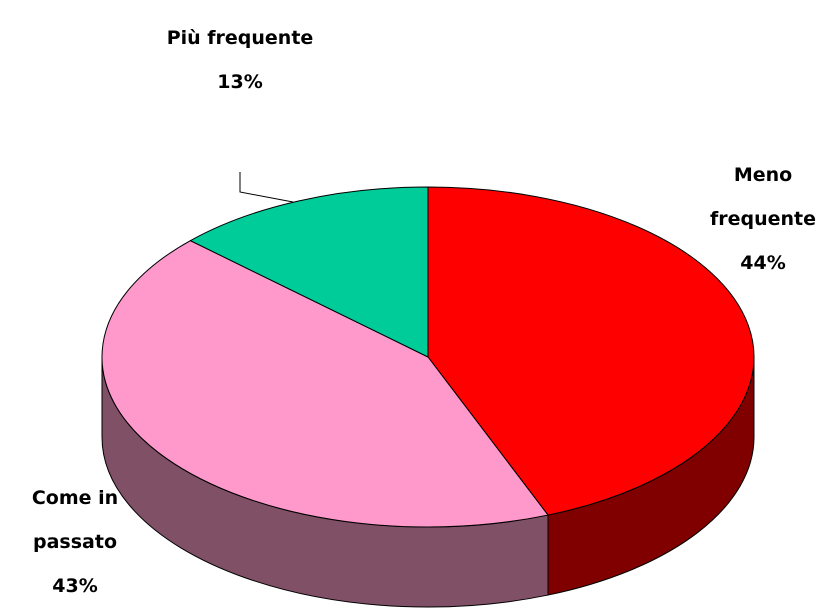  Describe the element at coordinates (240, 38) in the screenshot. I see `category-label: Più frequente` at that location.